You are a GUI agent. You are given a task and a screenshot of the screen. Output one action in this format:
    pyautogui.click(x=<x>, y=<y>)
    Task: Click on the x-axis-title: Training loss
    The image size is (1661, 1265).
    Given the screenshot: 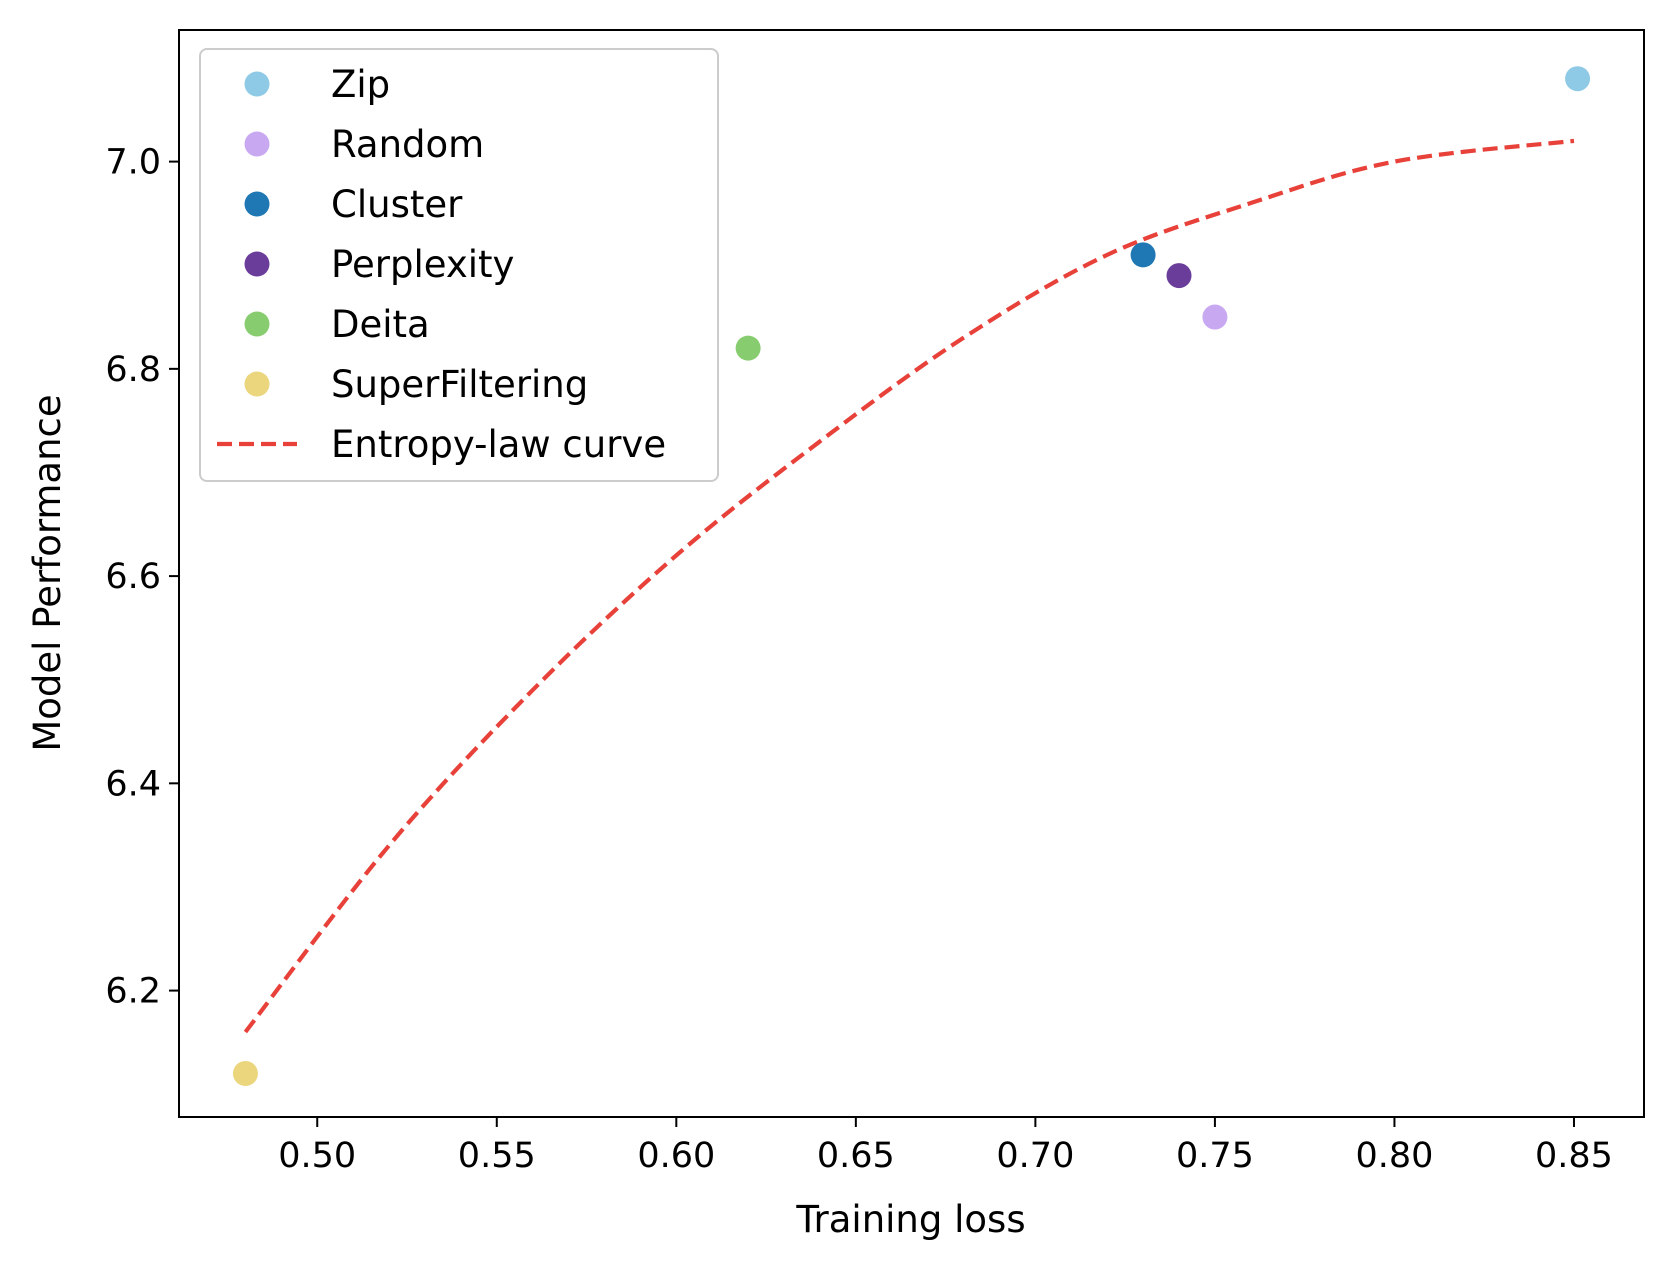 What is the action you would take?
    pyautogui.click(x=910, y=1219)
    